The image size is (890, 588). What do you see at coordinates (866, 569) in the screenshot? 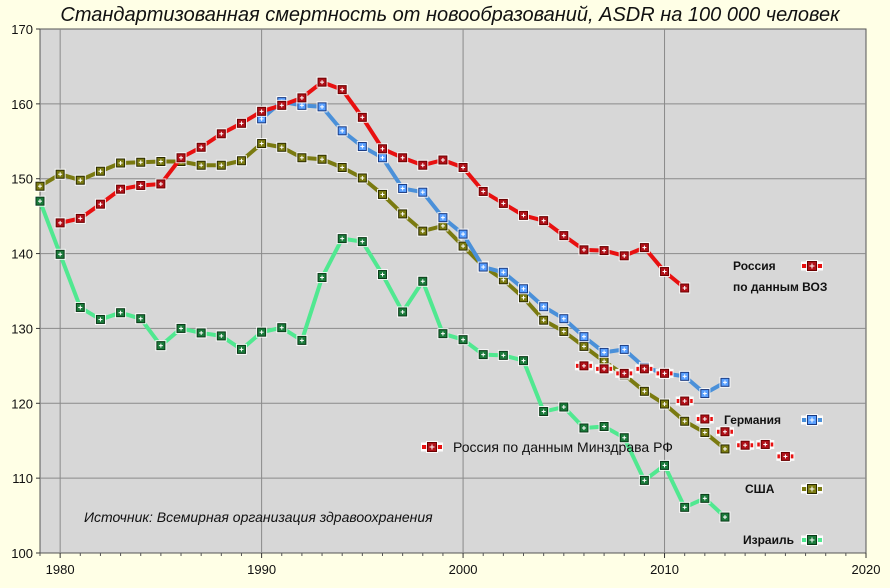
I see `x-tick-label: 2020` at bounding box center [866, 569].